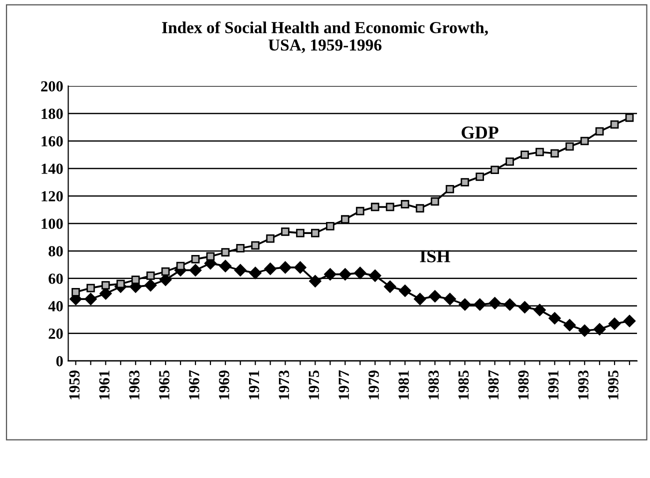 This screenshot has width=650, height=478. What do you see at coordinates (52, 223) in the screenshot?
I see `y-tick-label: 100` at bounding box center [52, 223].